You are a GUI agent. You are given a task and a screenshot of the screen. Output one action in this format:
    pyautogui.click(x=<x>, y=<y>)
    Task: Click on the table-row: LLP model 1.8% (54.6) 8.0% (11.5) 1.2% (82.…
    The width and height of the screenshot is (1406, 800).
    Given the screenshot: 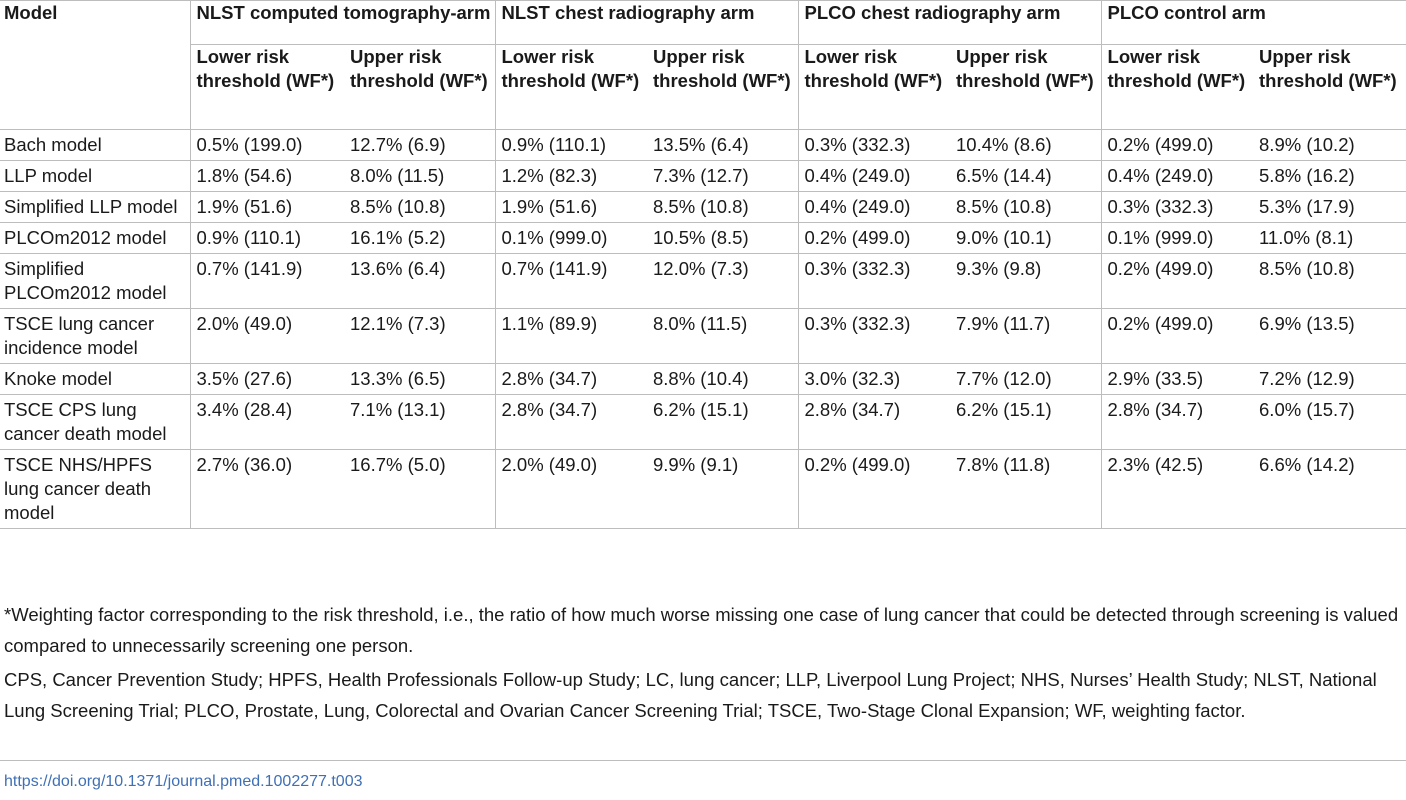 What is the action you would take?
    pyautogui.click(x=703, y=176)
    